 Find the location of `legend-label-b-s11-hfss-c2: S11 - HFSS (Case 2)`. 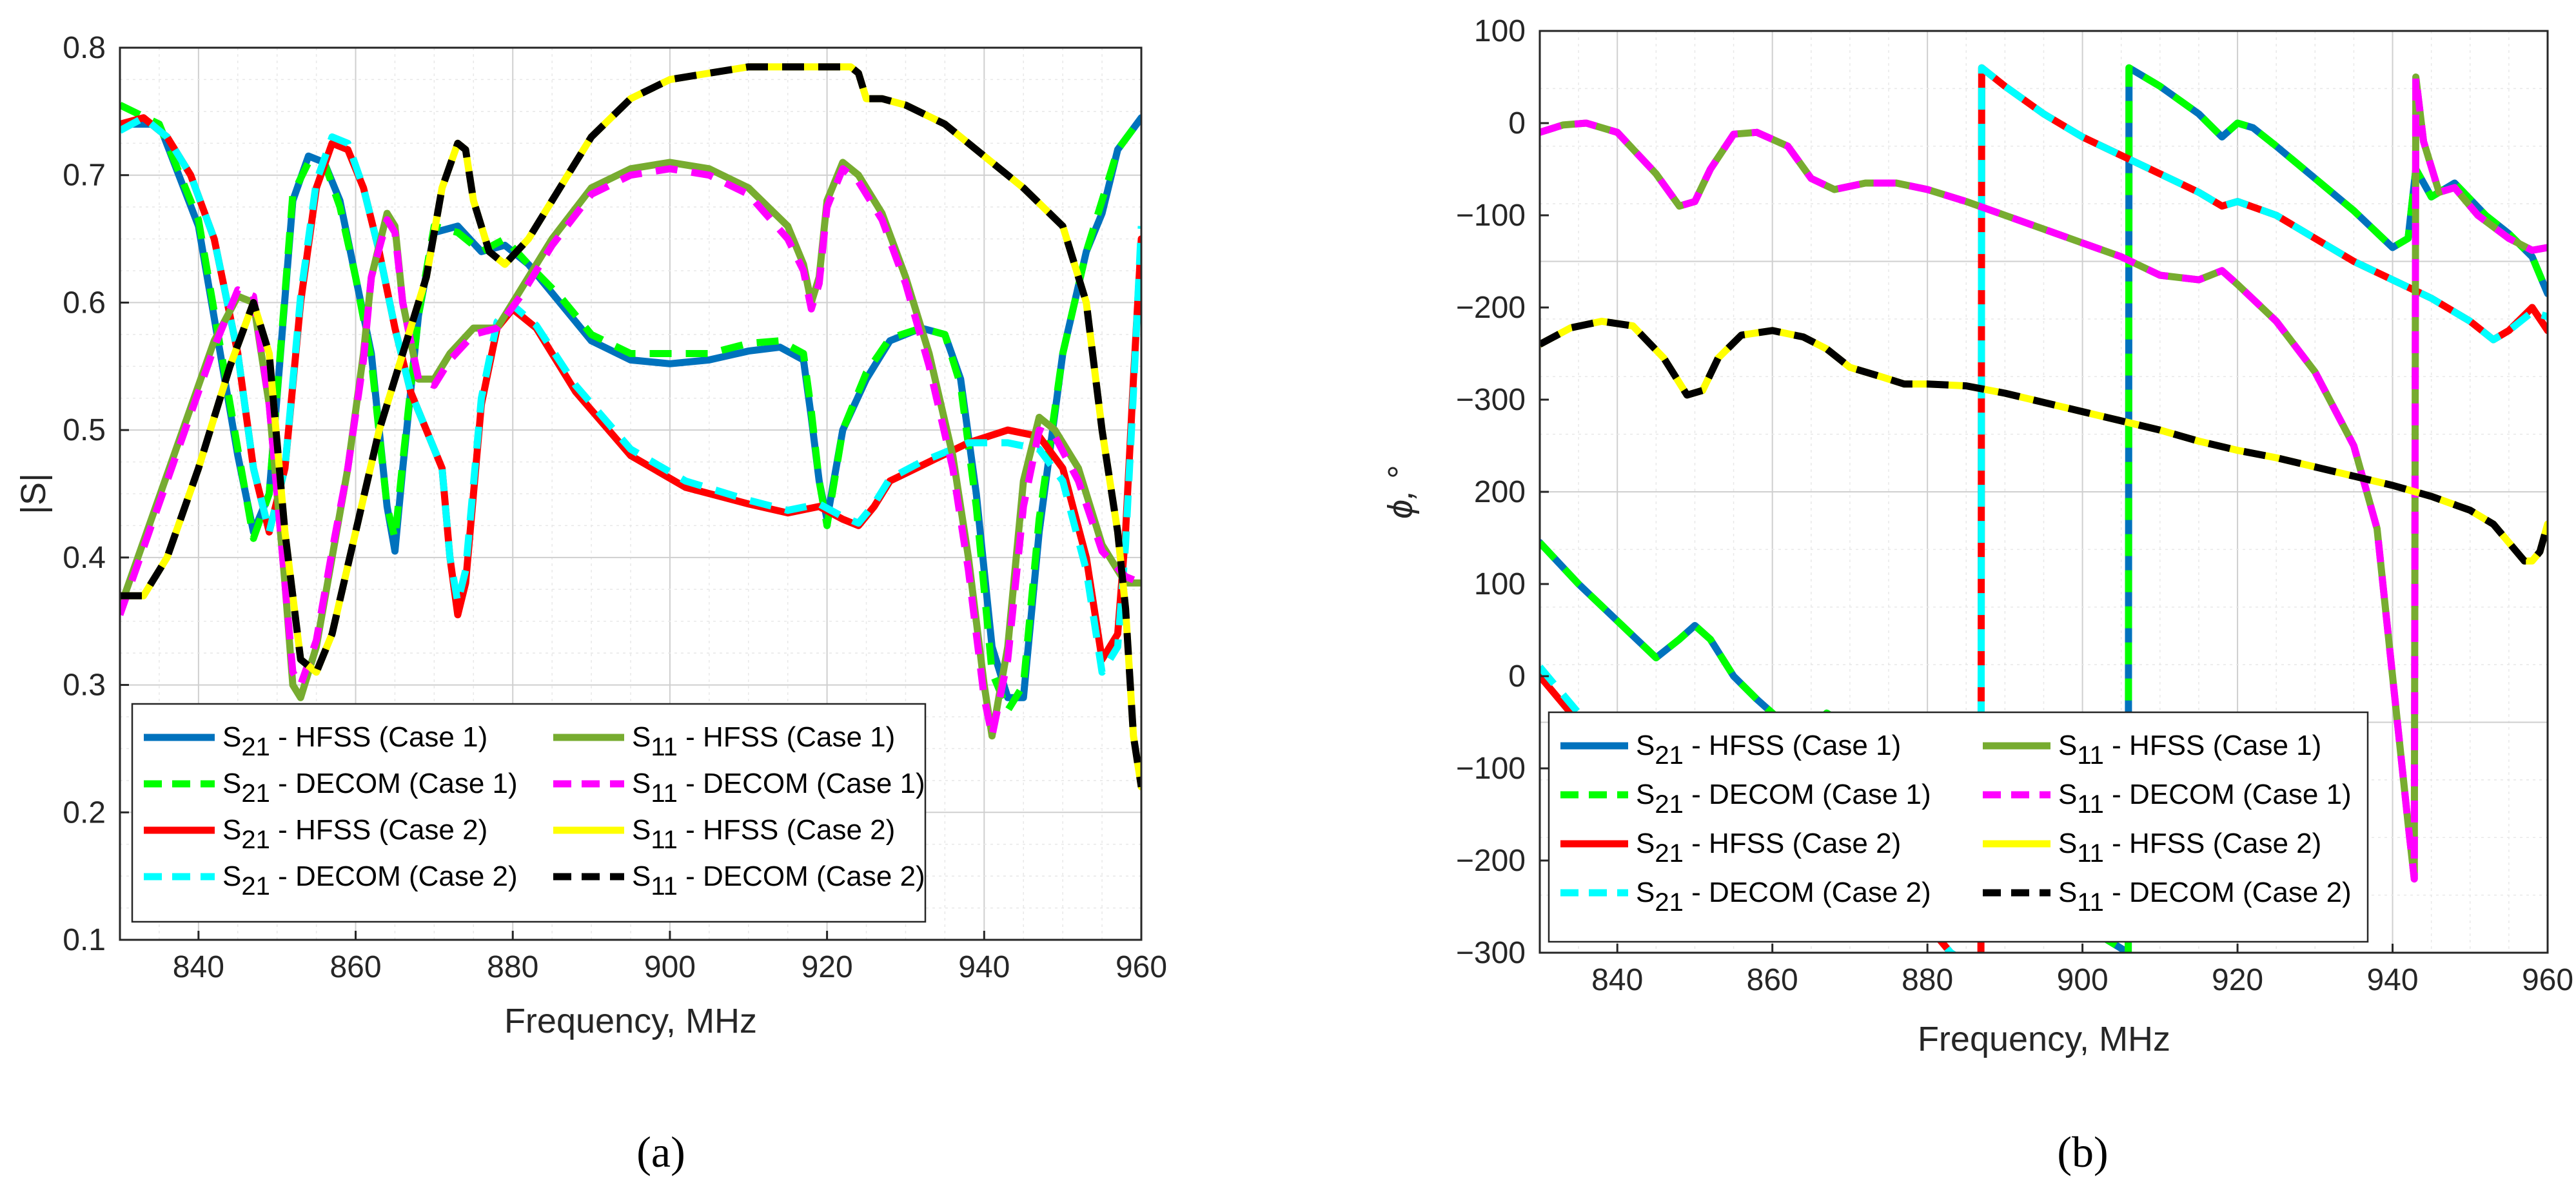

legend-label-b-s11-hfss-c2: S11 - HFSS (Case 2) is located at coordinates (2189, 848).